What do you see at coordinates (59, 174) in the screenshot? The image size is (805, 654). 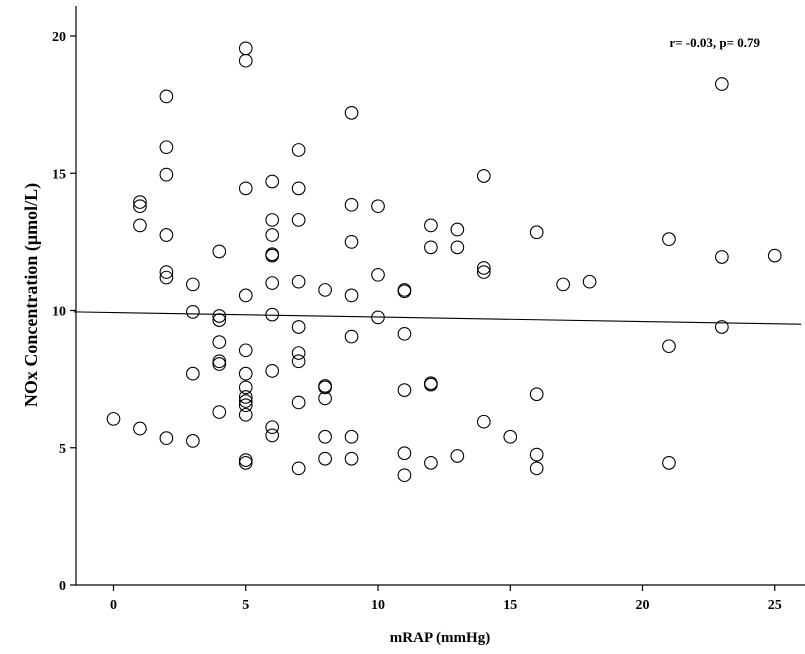 I see `y-tick-label: 15` at bounding box center [59, 174].